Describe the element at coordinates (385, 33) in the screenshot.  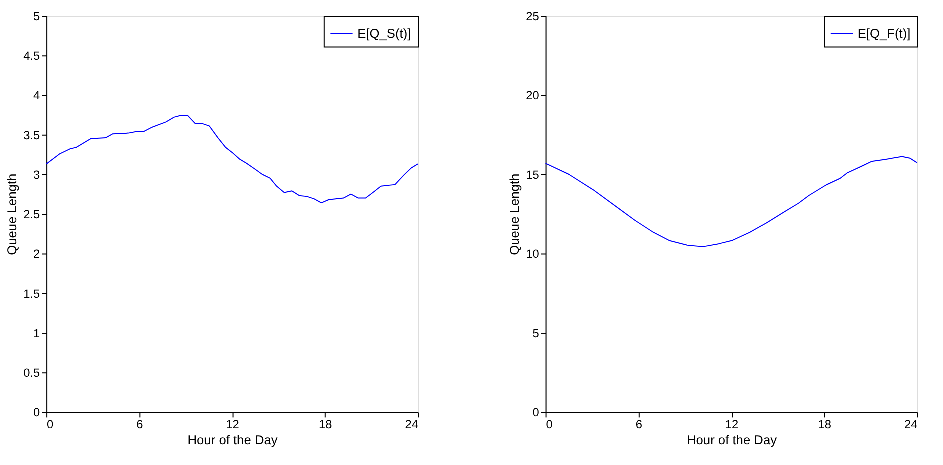
I see `legend-label: E[Q_S(t)]` at that location.